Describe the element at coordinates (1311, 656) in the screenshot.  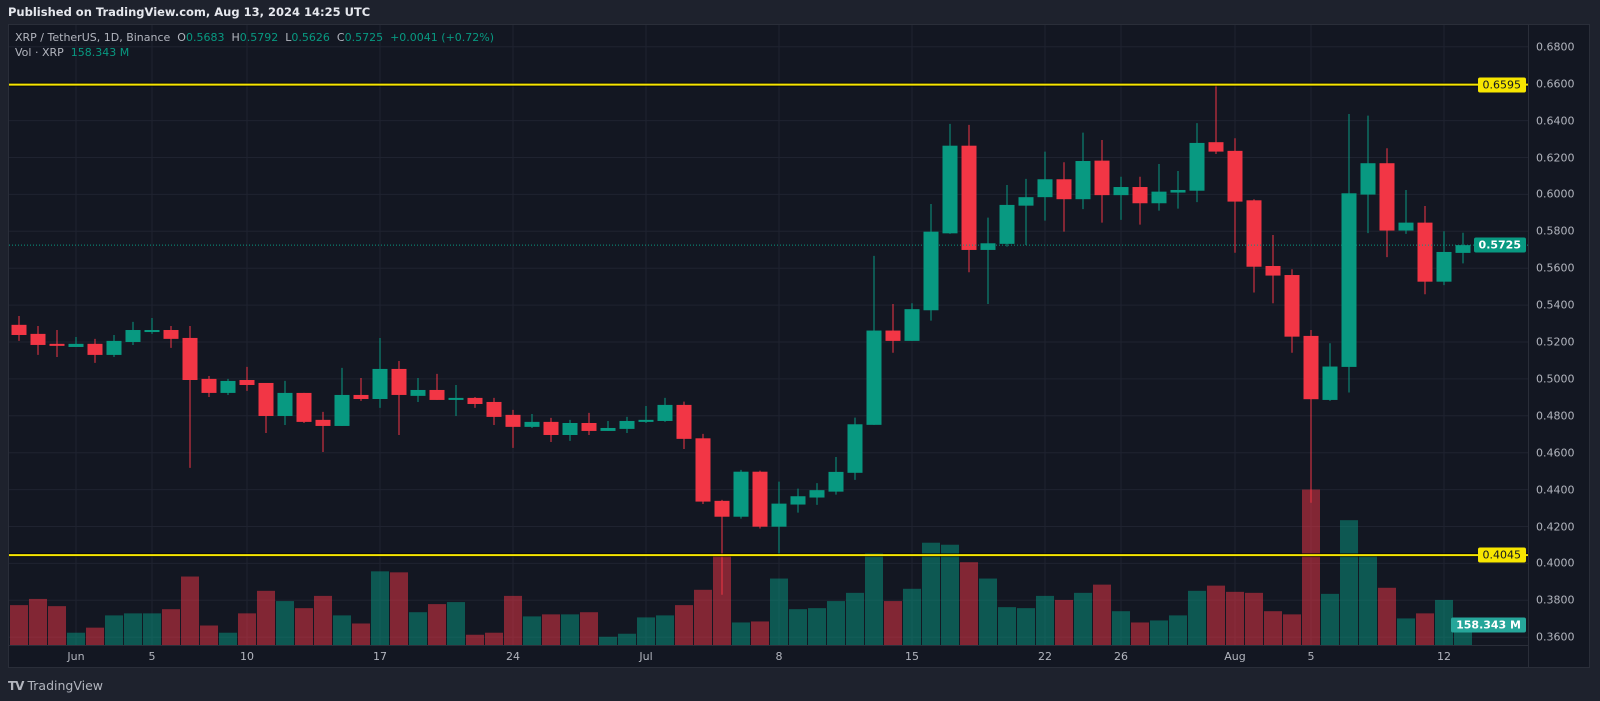
I see `time-axis-label: 5` at that location.